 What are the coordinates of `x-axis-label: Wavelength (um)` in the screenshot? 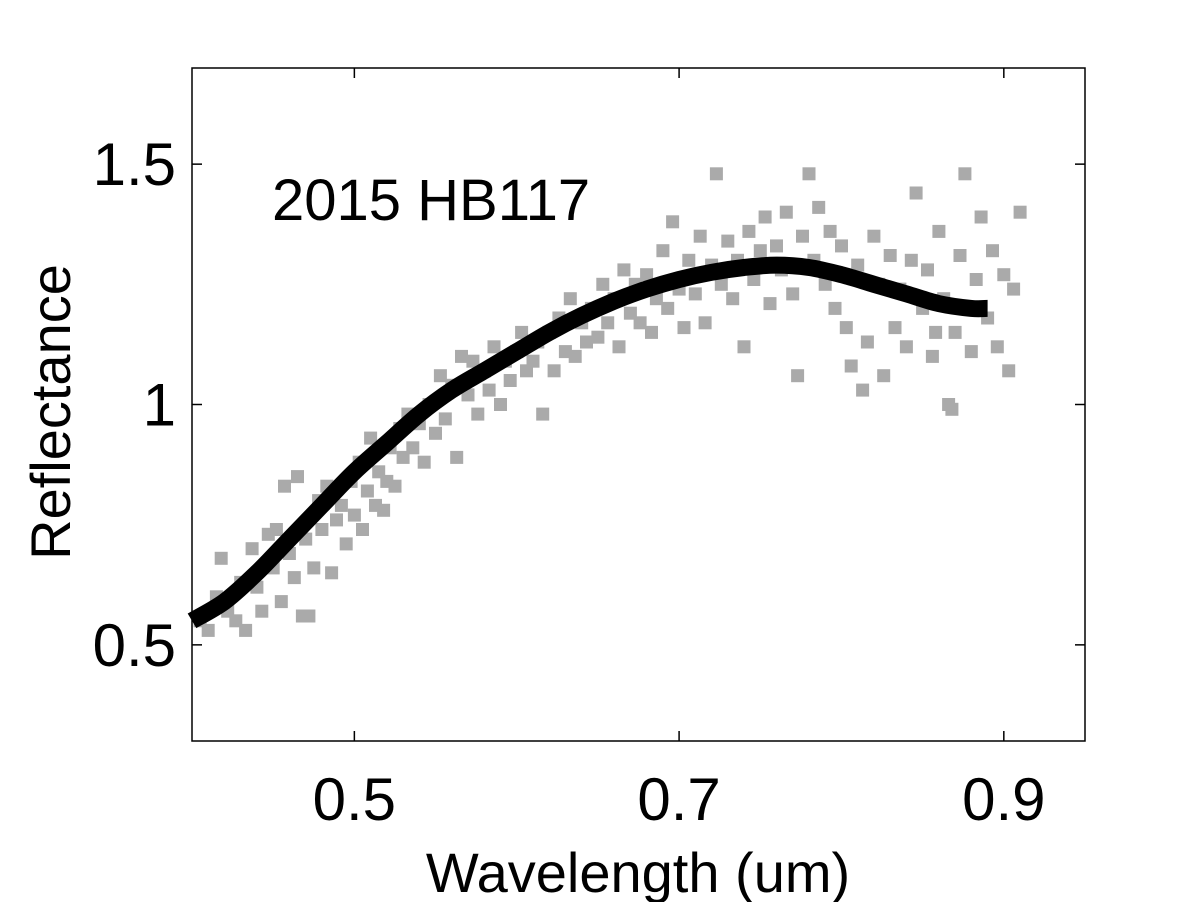 It's located at (638, 871).